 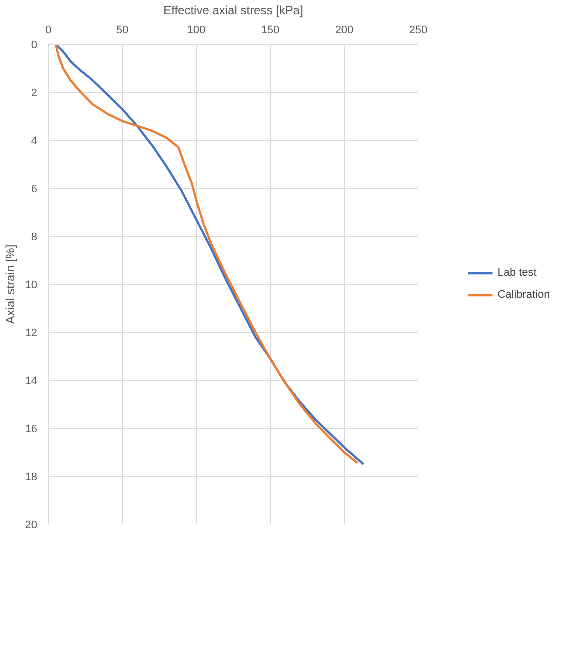 What do you see at coordinates (10, 284) in the screenshot?
I see `y-axis-title: Axial strain [%]` at bounding box center [10, 284].